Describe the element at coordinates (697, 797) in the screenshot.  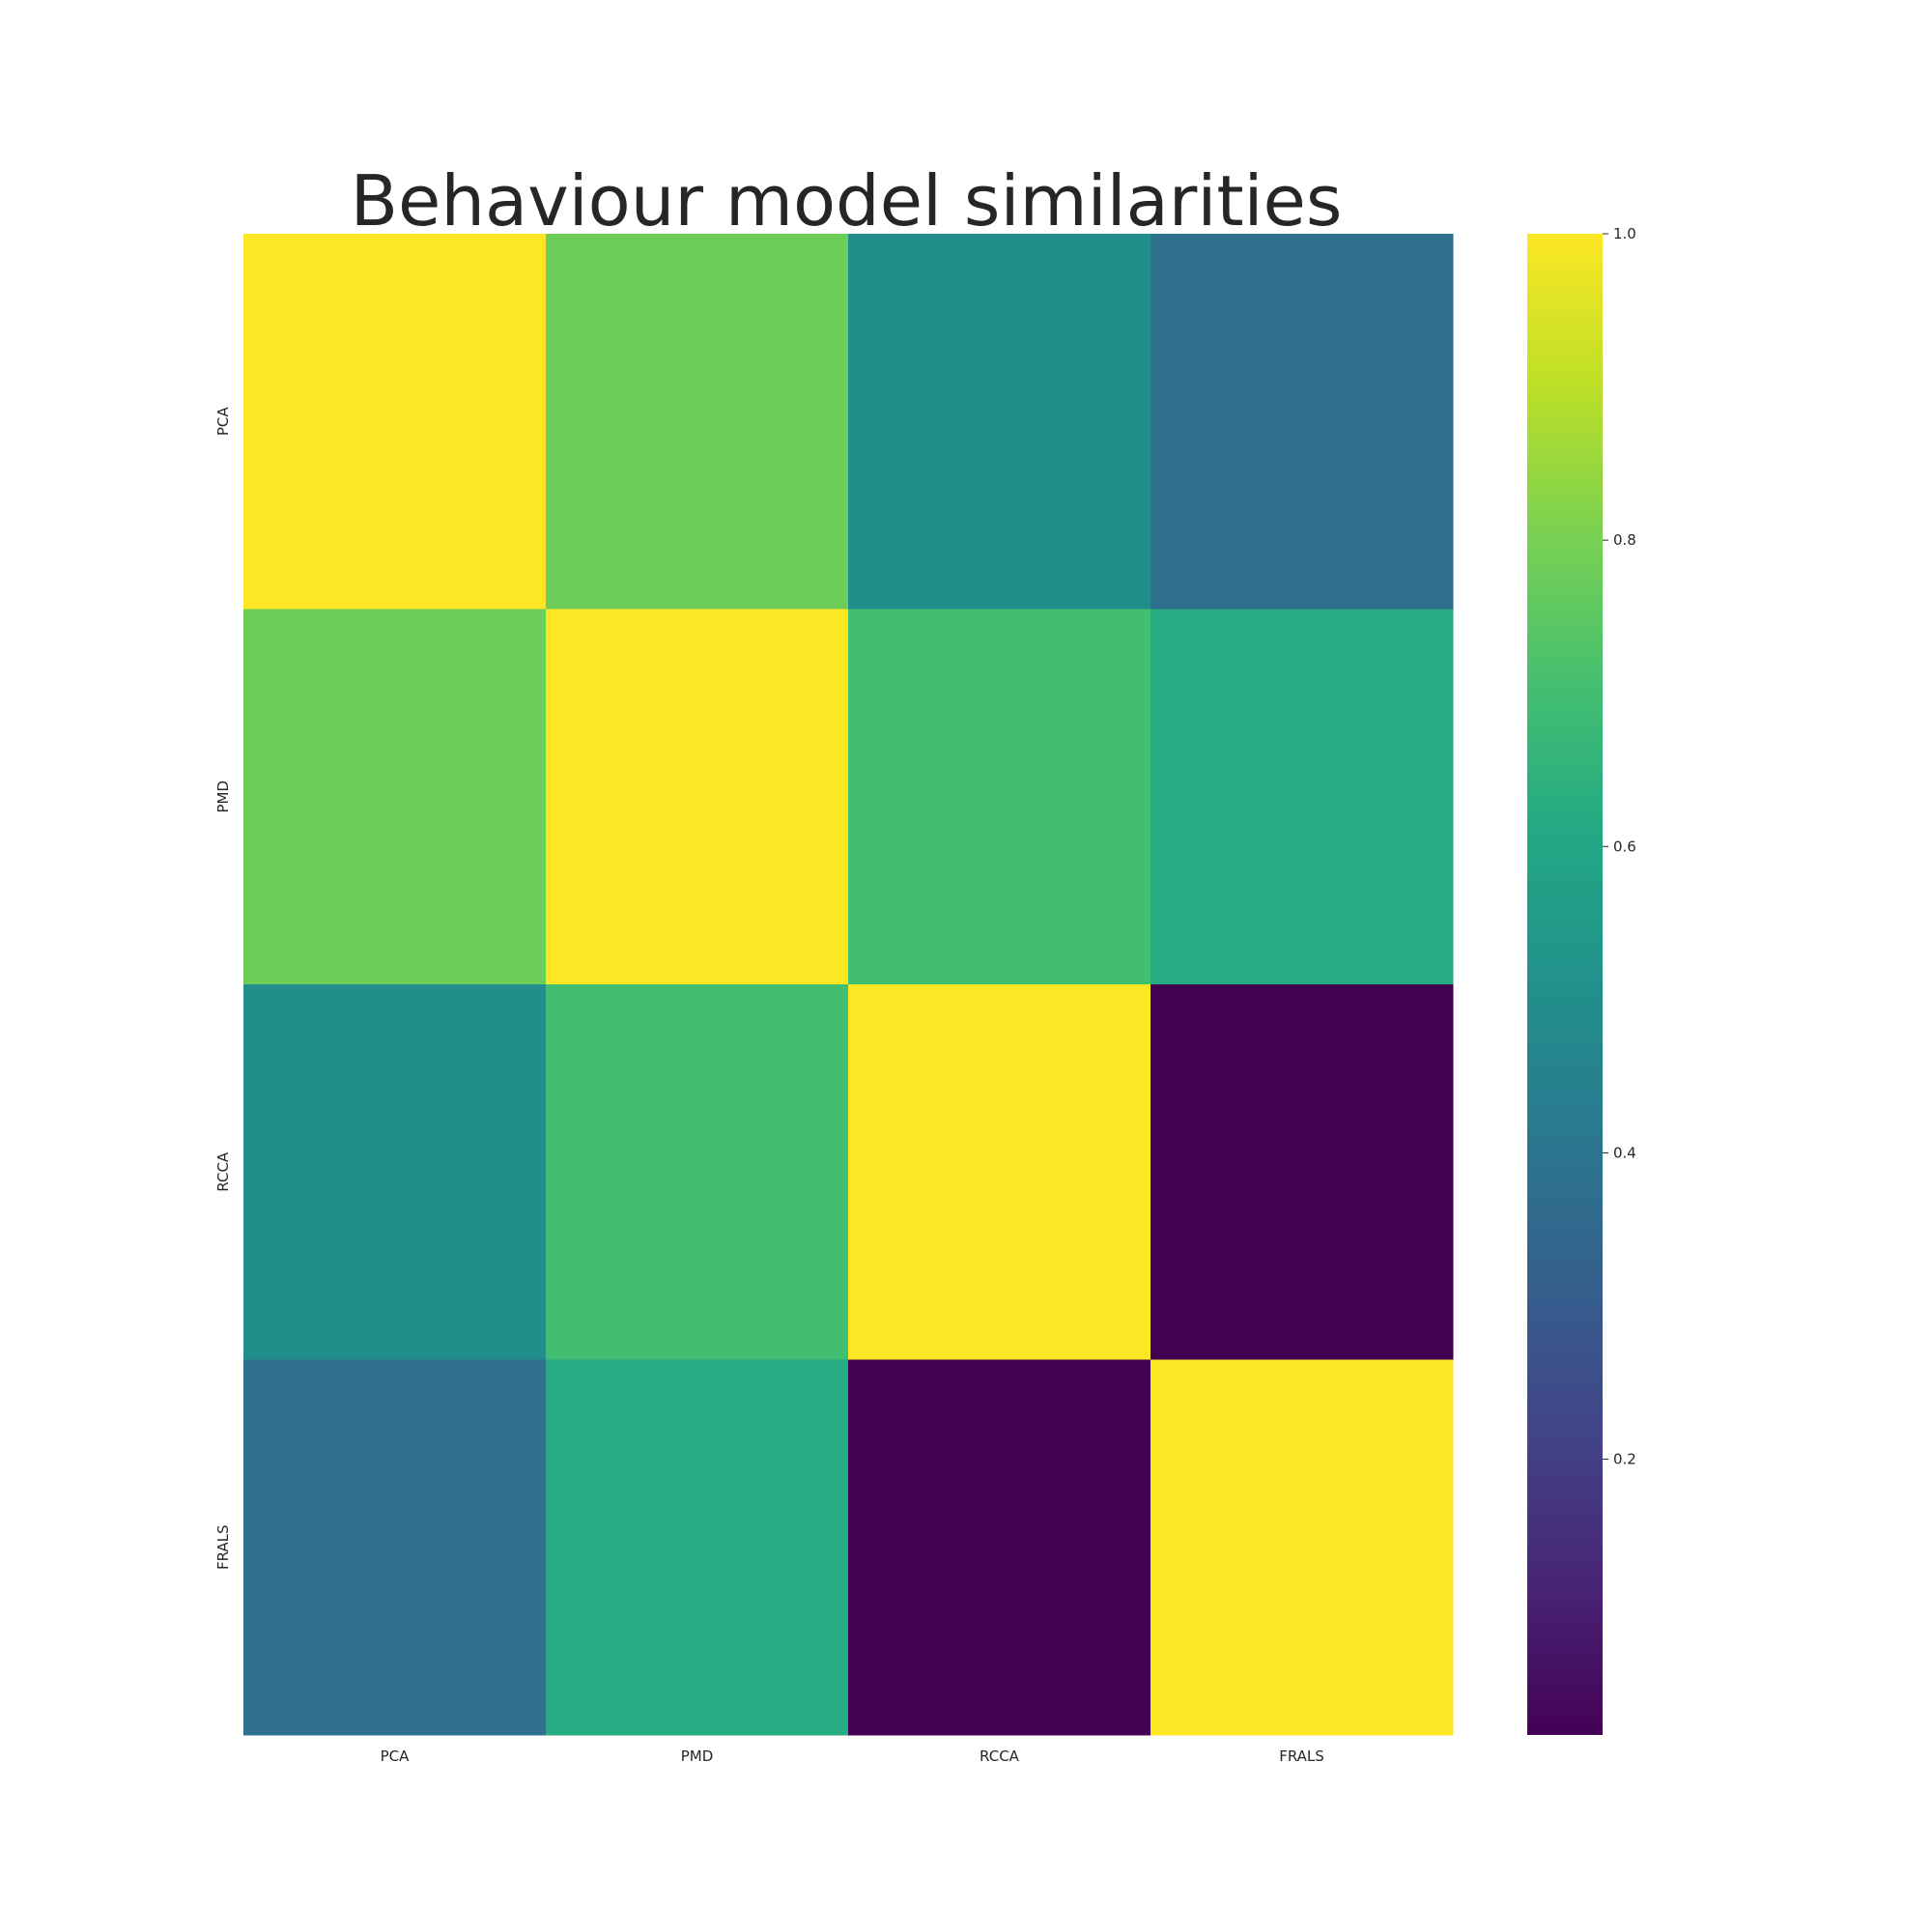
I see `heatmap-cell-pmd-pmd` at that location.